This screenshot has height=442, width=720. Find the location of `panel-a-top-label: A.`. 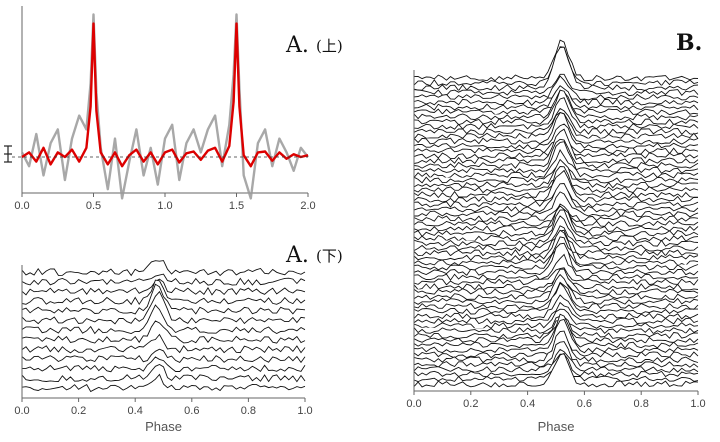

panel-a-top-label: A. is located at coordinates (297, 45).